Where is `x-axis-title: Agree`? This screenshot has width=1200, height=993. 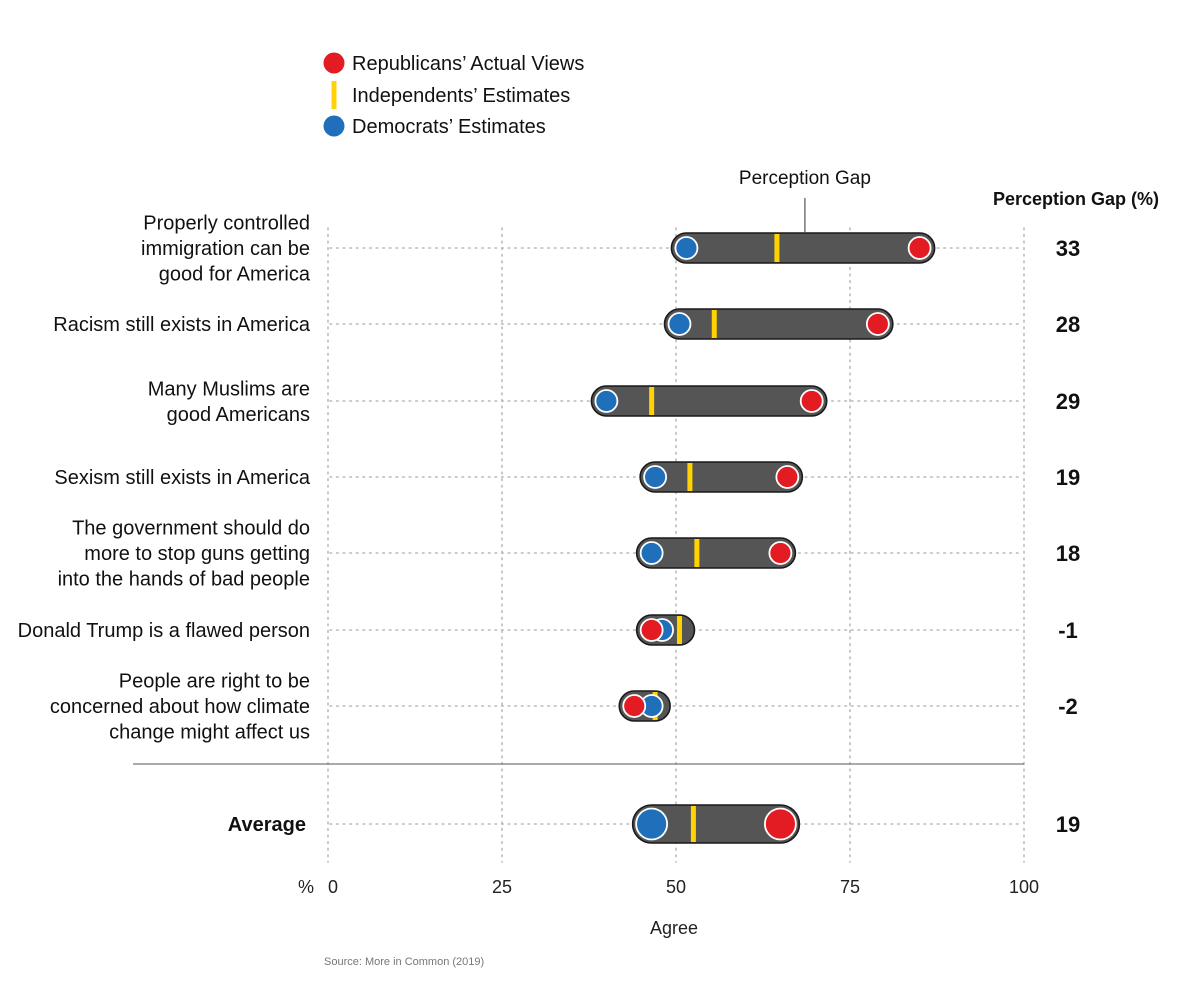
x-axis-title: Agree is located at coordinates (674, 928).